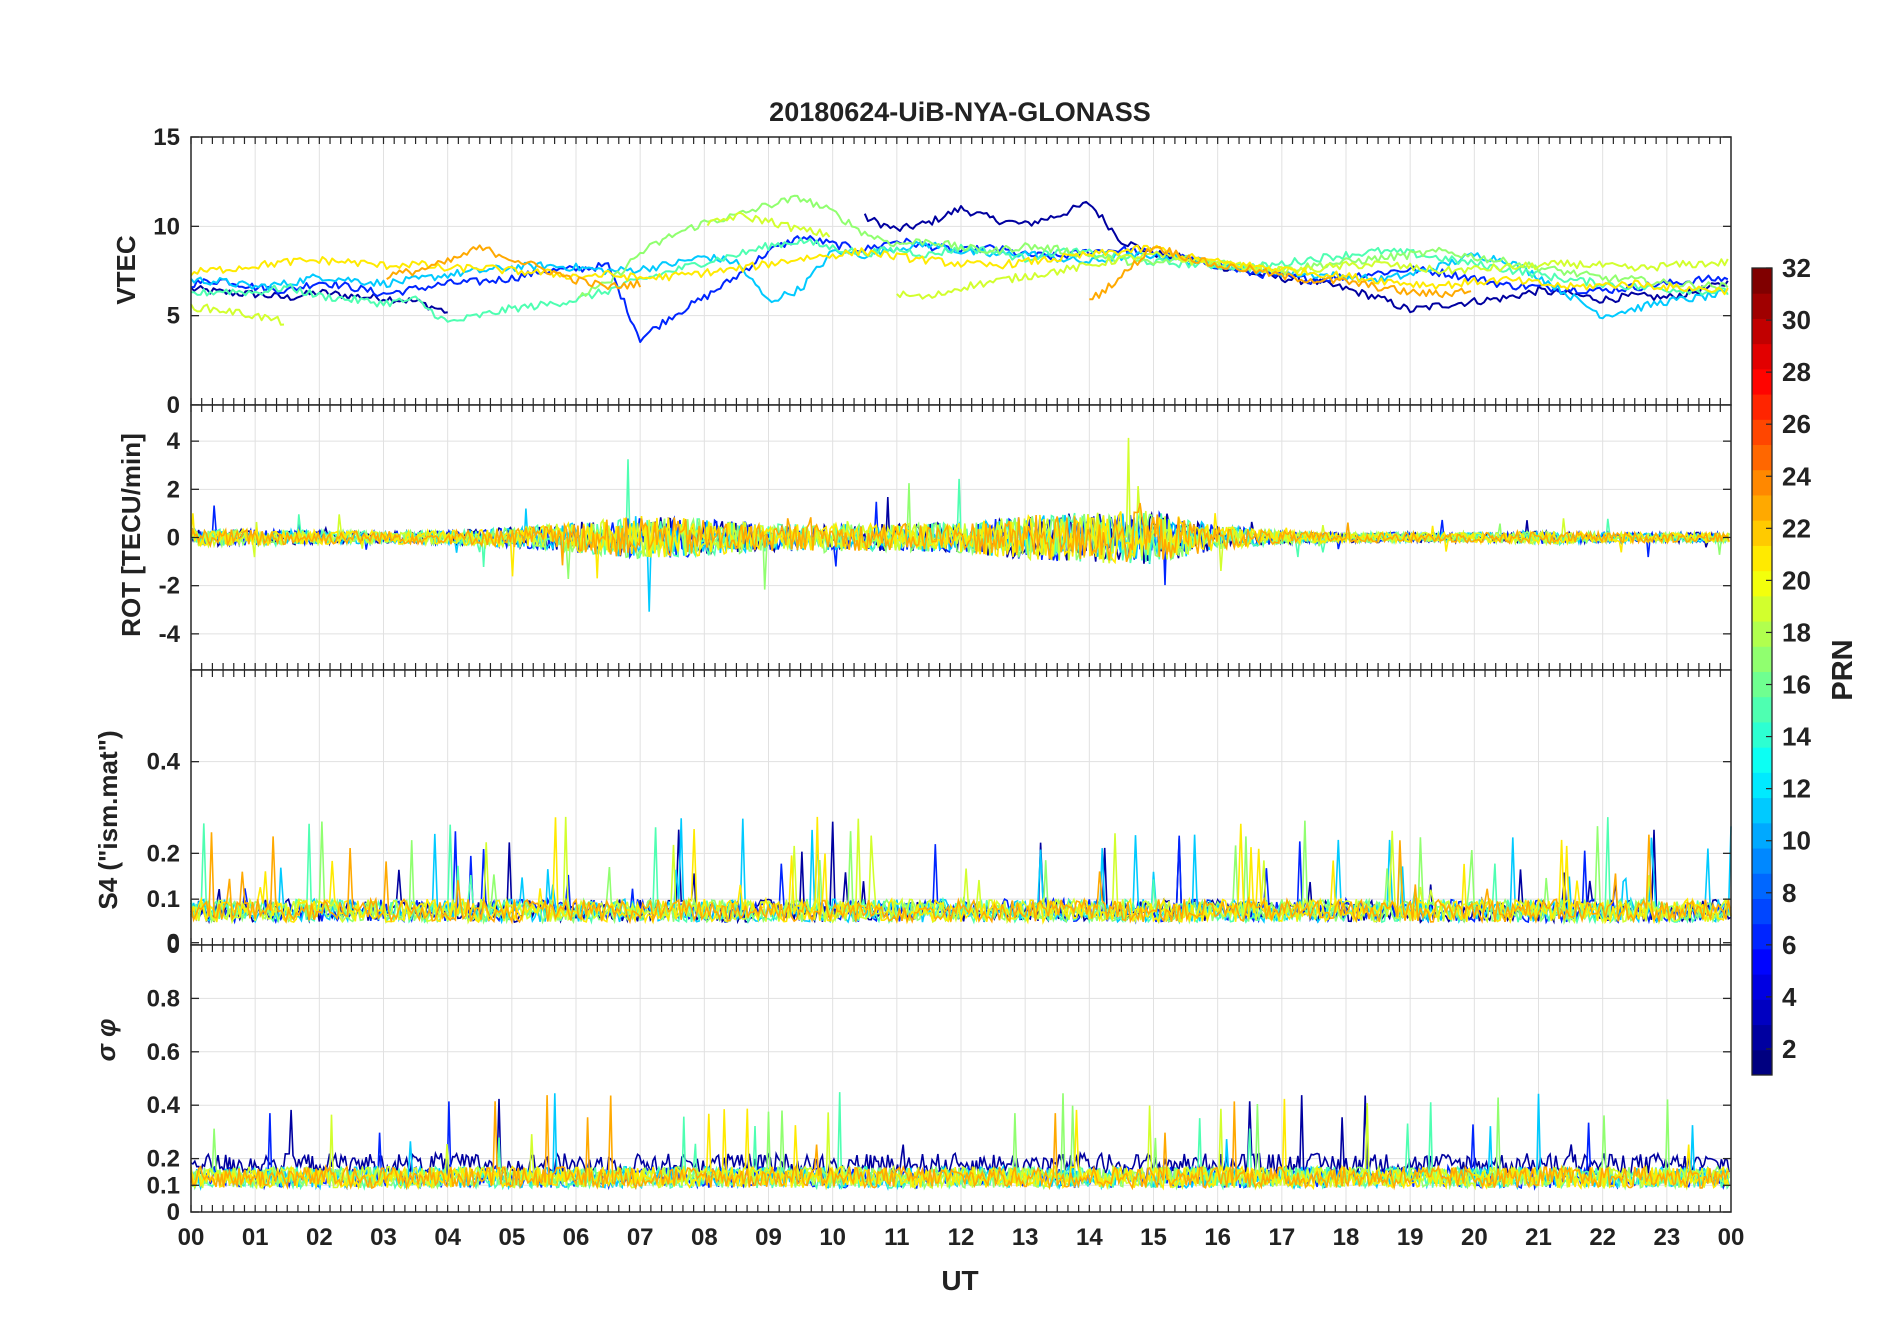 The image size is (1902, 1330). Describe the element at coordinates (169, 586) in the screenshot. I see `rot-y-tick: -2` at that location.